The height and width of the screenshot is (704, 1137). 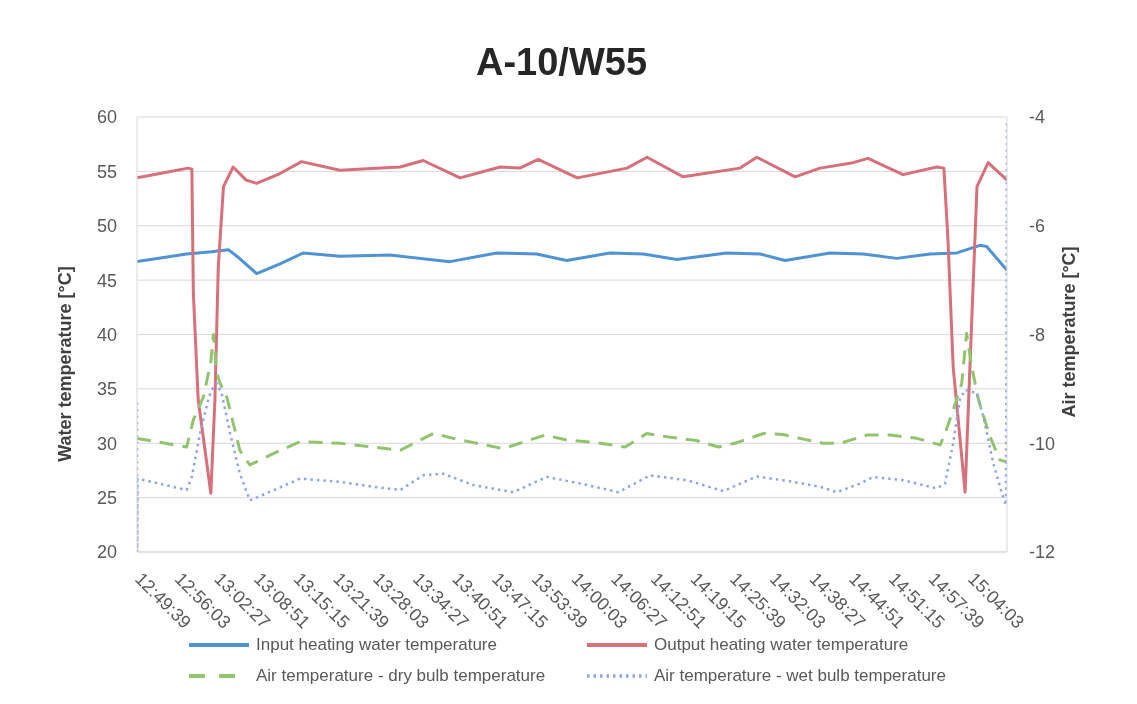 I want to click on y2-axis-title: Air temperature [°C], so click(x=1069, y=332).